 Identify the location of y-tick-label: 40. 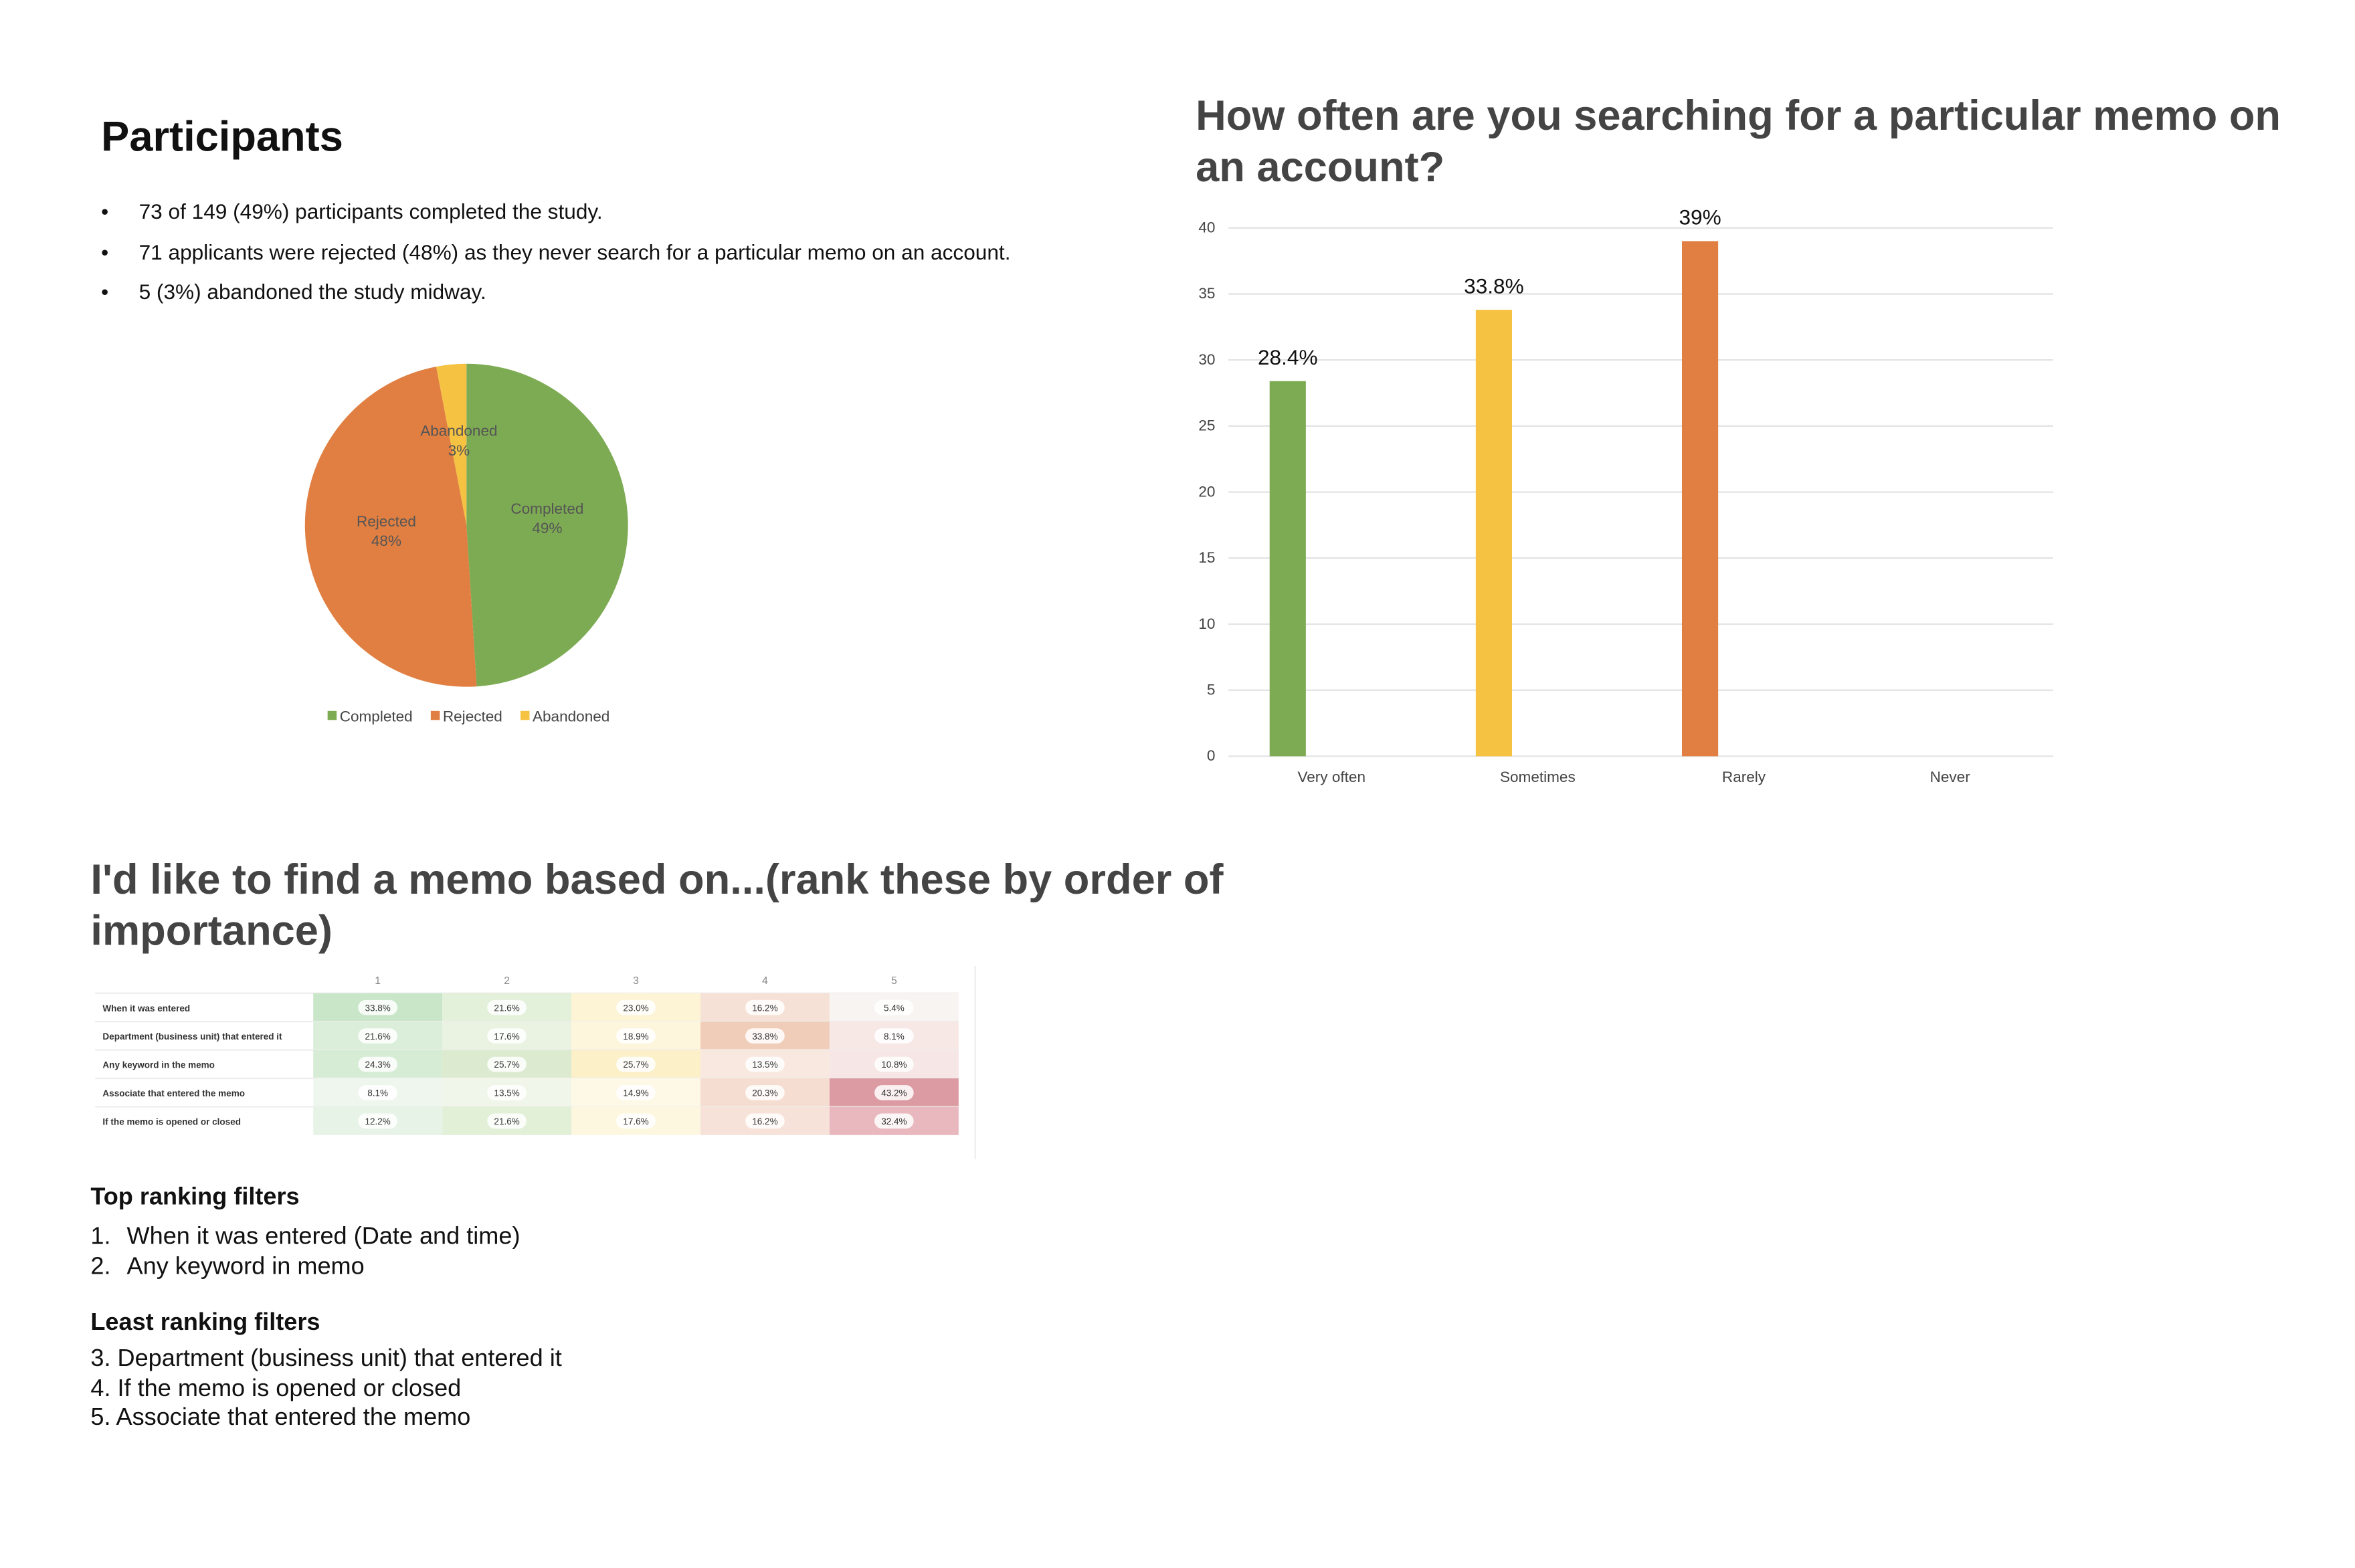
(1206, 227).